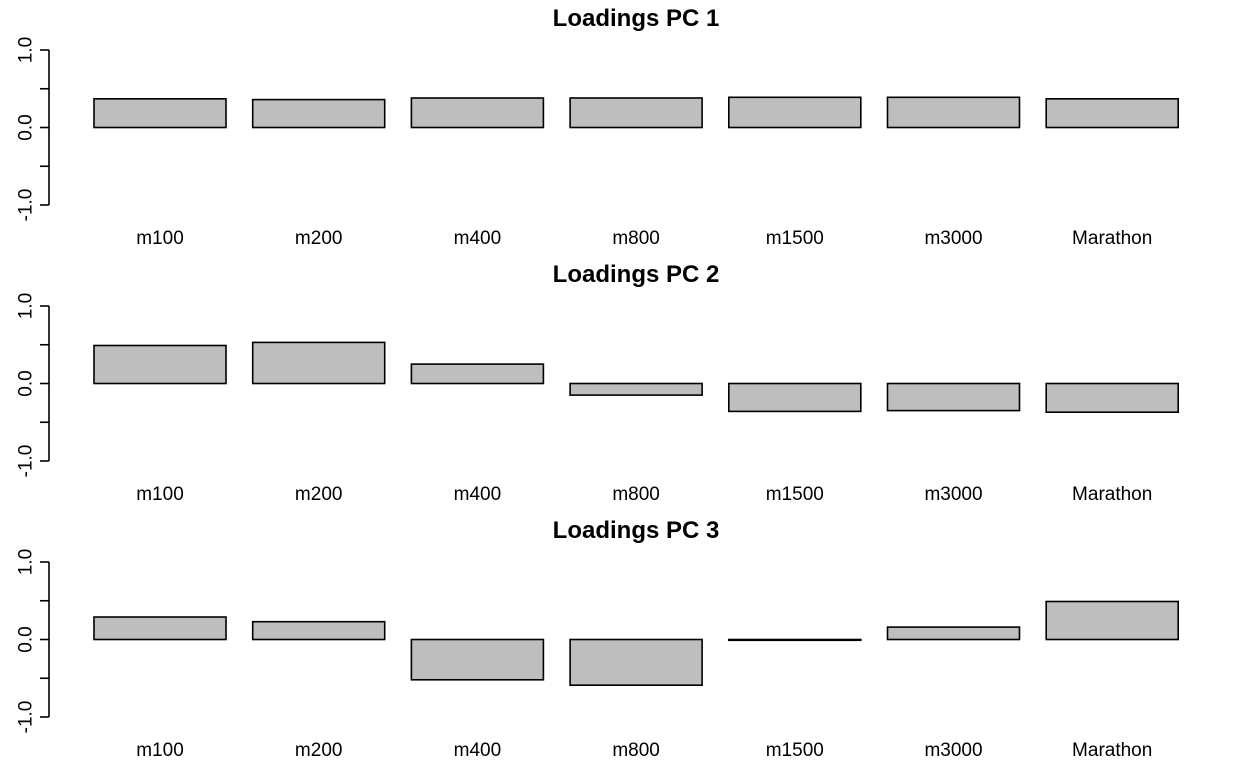  What do you see at coordinates (636, 274) in the screenshot?
I see `panel-title: Loadings PC 2` at bounding box center [636, 274].